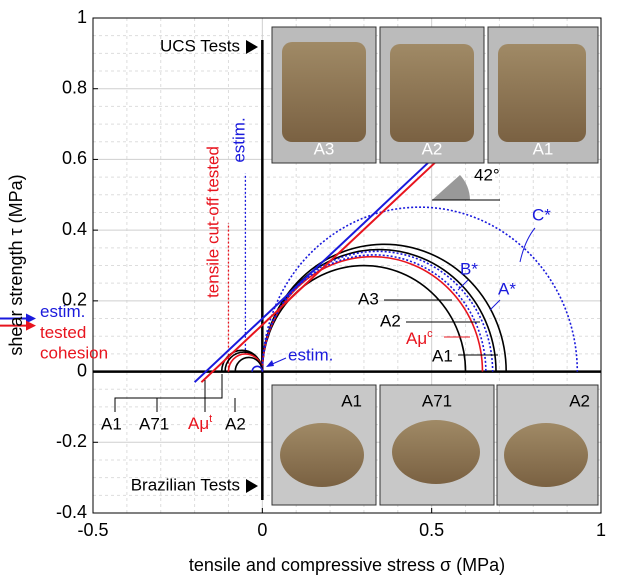 This screenshot has height=578, width=620. What do you see at coordinates (16, 264) in the screenshot?
I see `y-axis-label: shear strength τ (MPa)` at bounding box center [16, 264].